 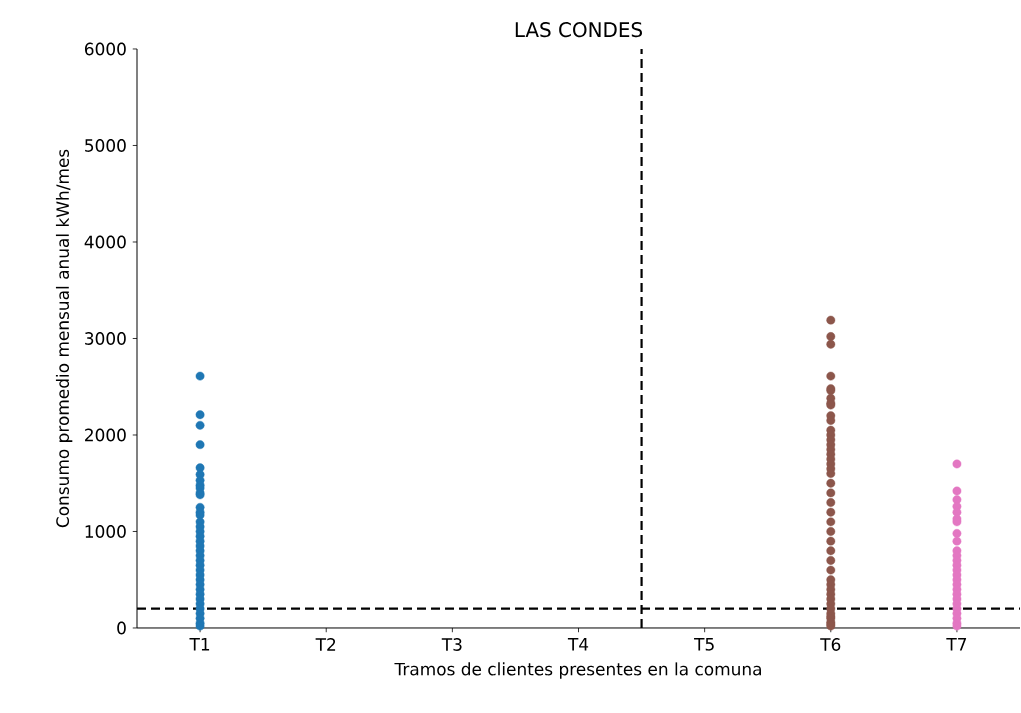 What do you see at coordinates (325, 644) in the screenshot?
I see `x-tick-label: T2` at bounding box center [325, 644].